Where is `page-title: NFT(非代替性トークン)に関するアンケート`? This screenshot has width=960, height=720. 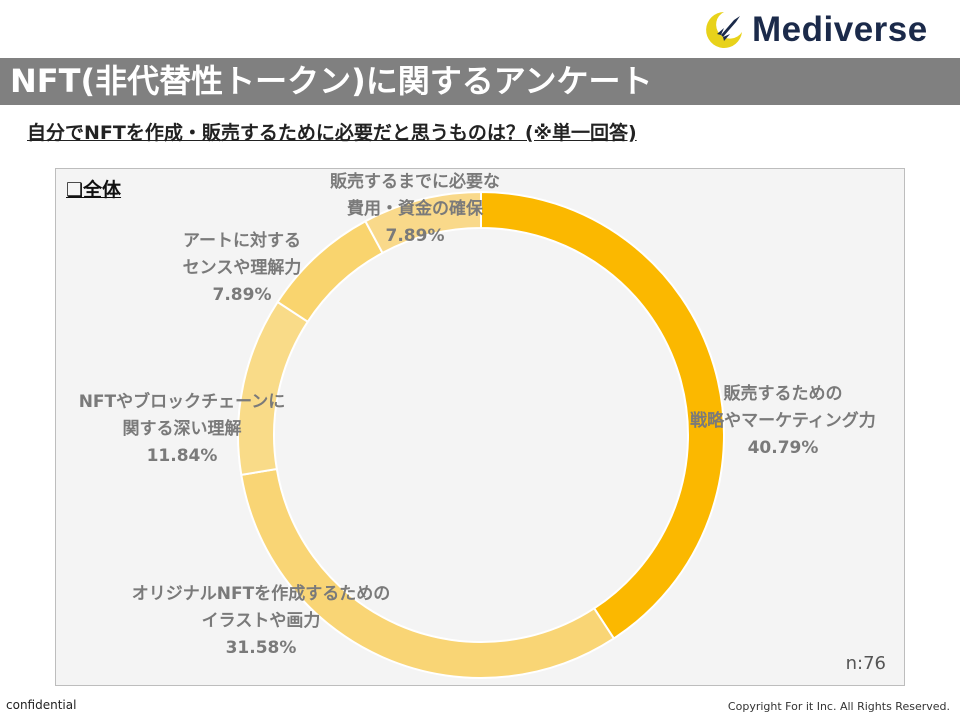 page-title: NFT(非代替性トークン)に関するアンケート is located at coordinates (331, 81).